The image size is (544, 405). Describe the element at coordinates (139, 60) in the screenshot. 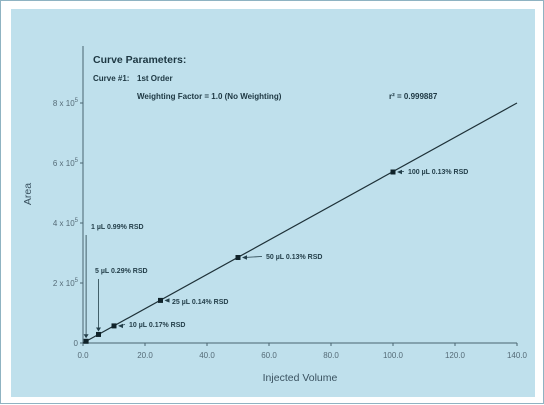

I see `curve-parameters-title: Curve Parameters:` at that location.